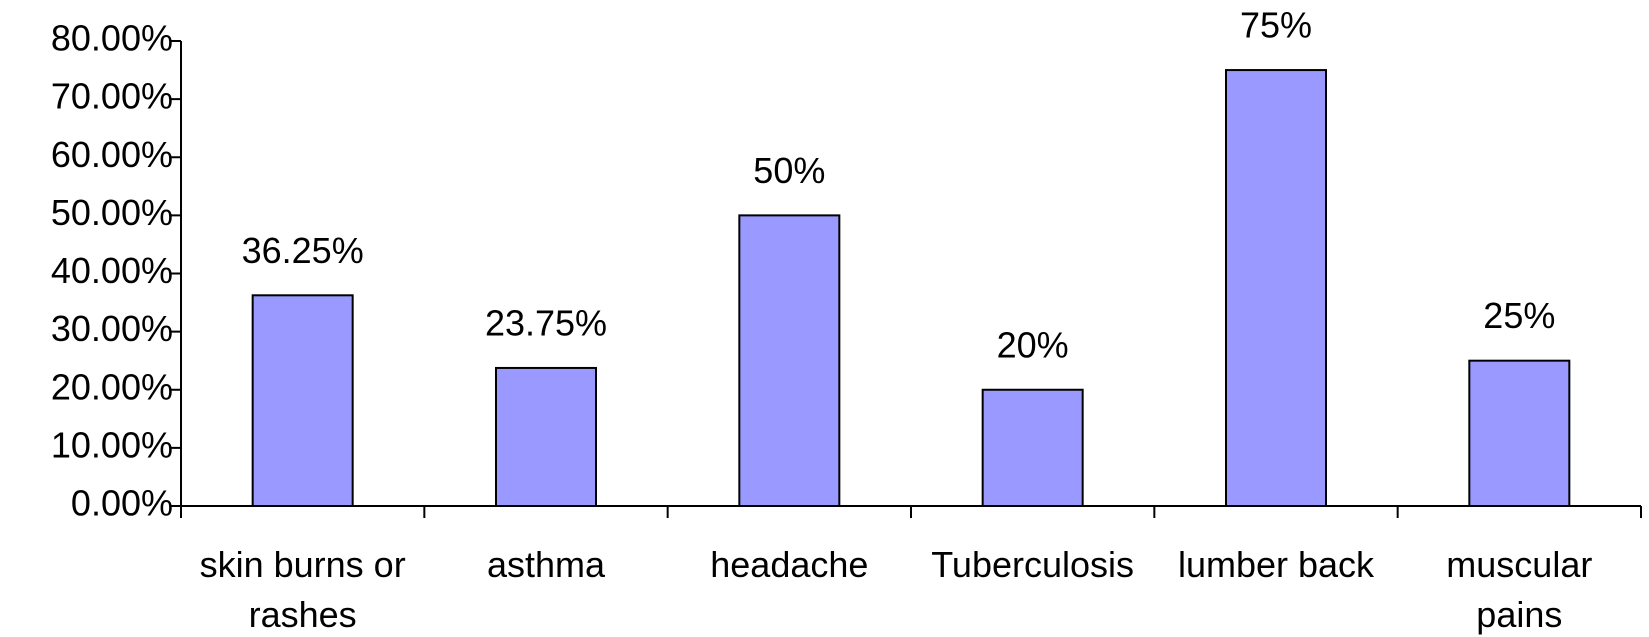  I want to click on x-tick-label: asthma, so click(546, 564).